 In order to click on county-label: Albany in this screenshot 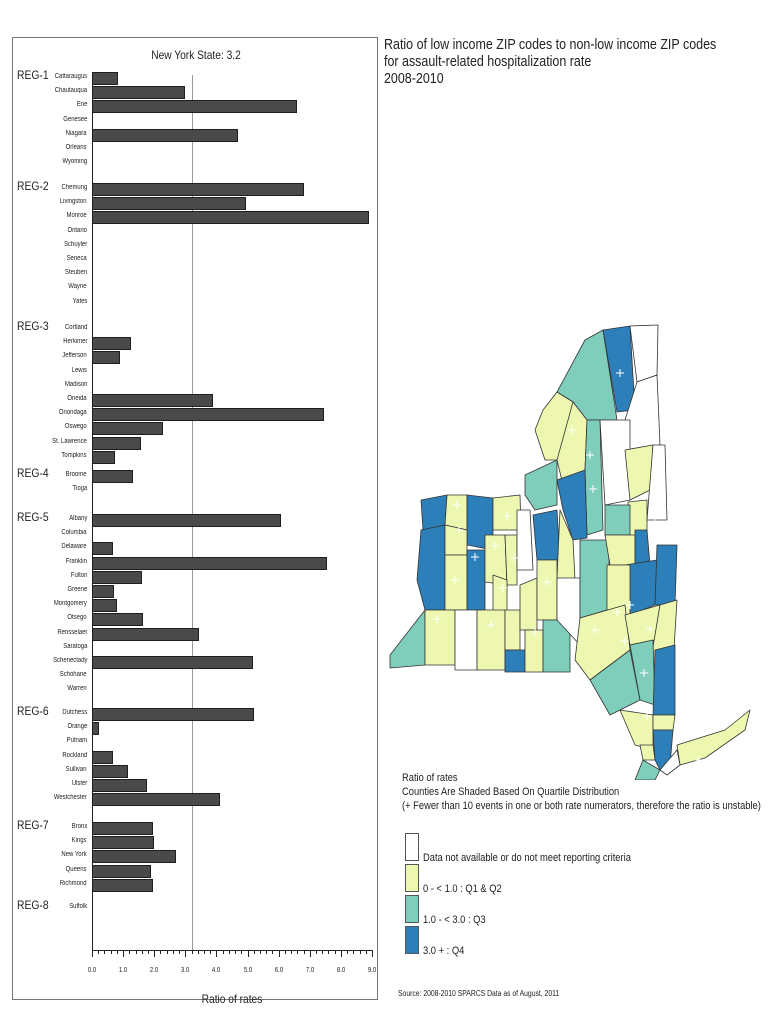, I will do `click(77, 518)`.